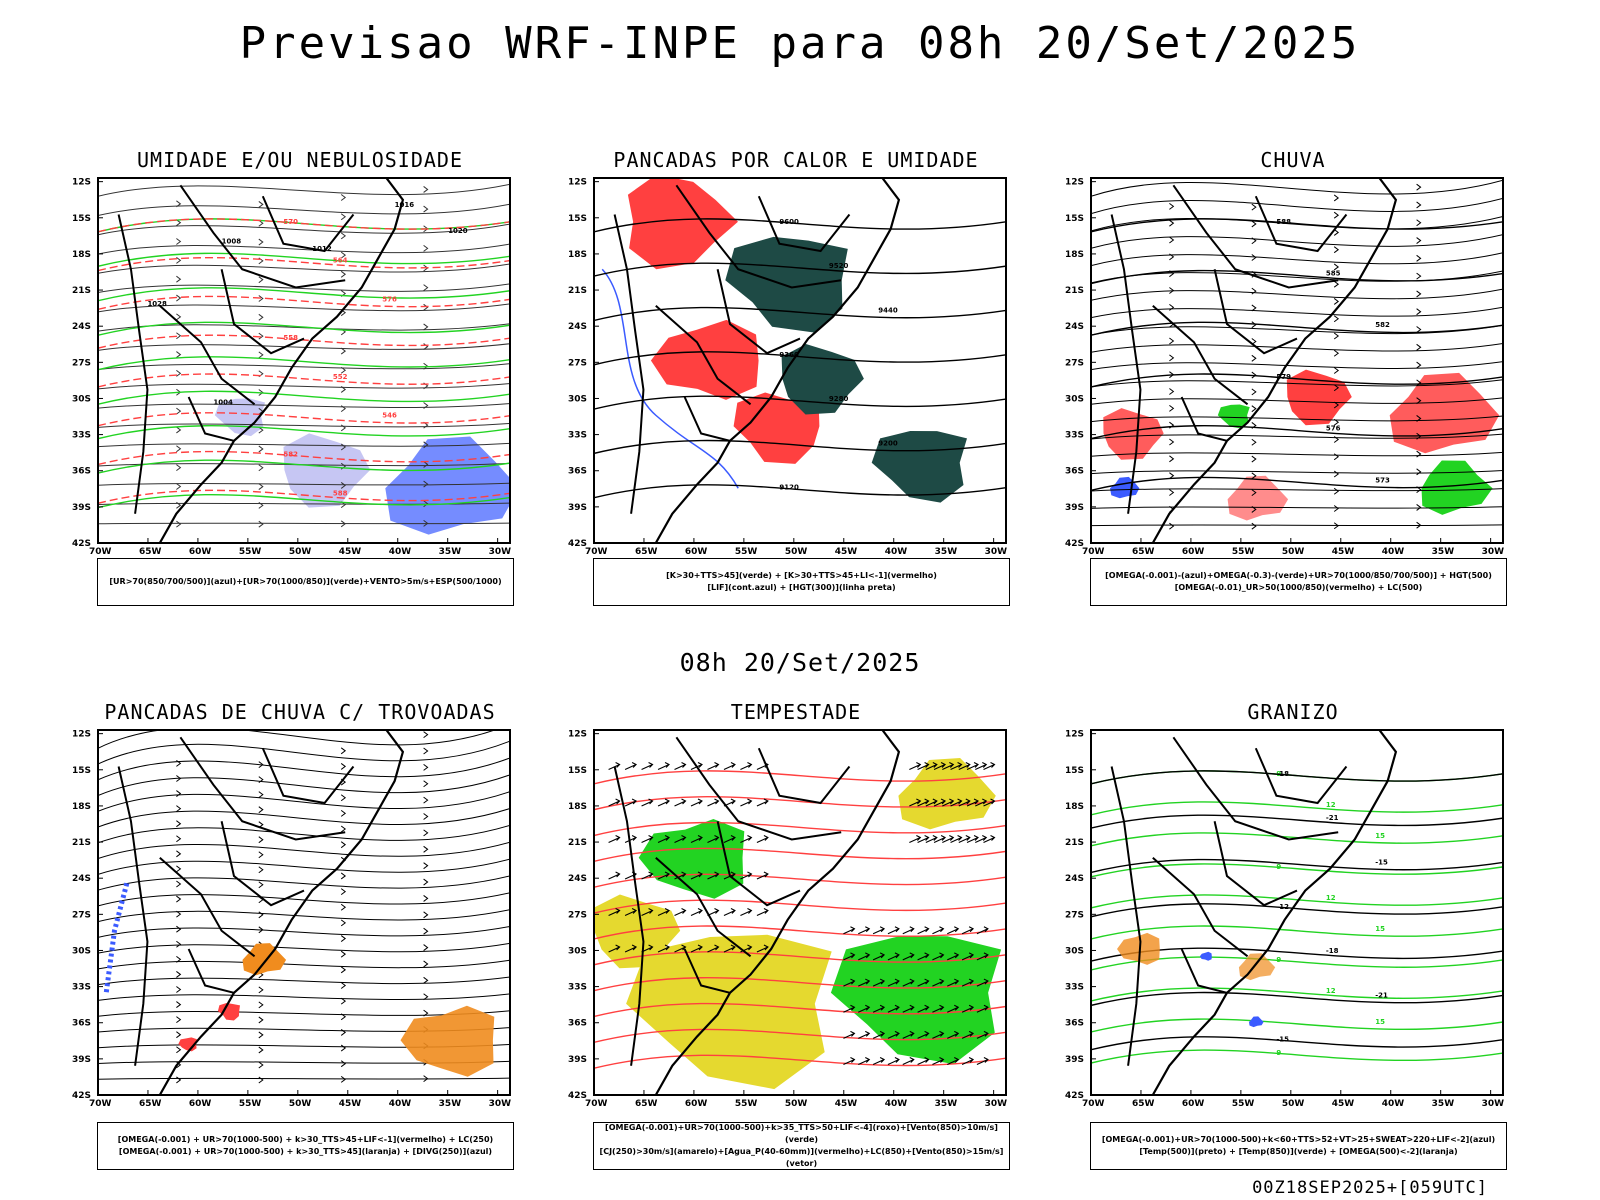  Describe the element at coordinates (577, 436) in the screenshot. I see `lat-tick-label: 33S` at that location.